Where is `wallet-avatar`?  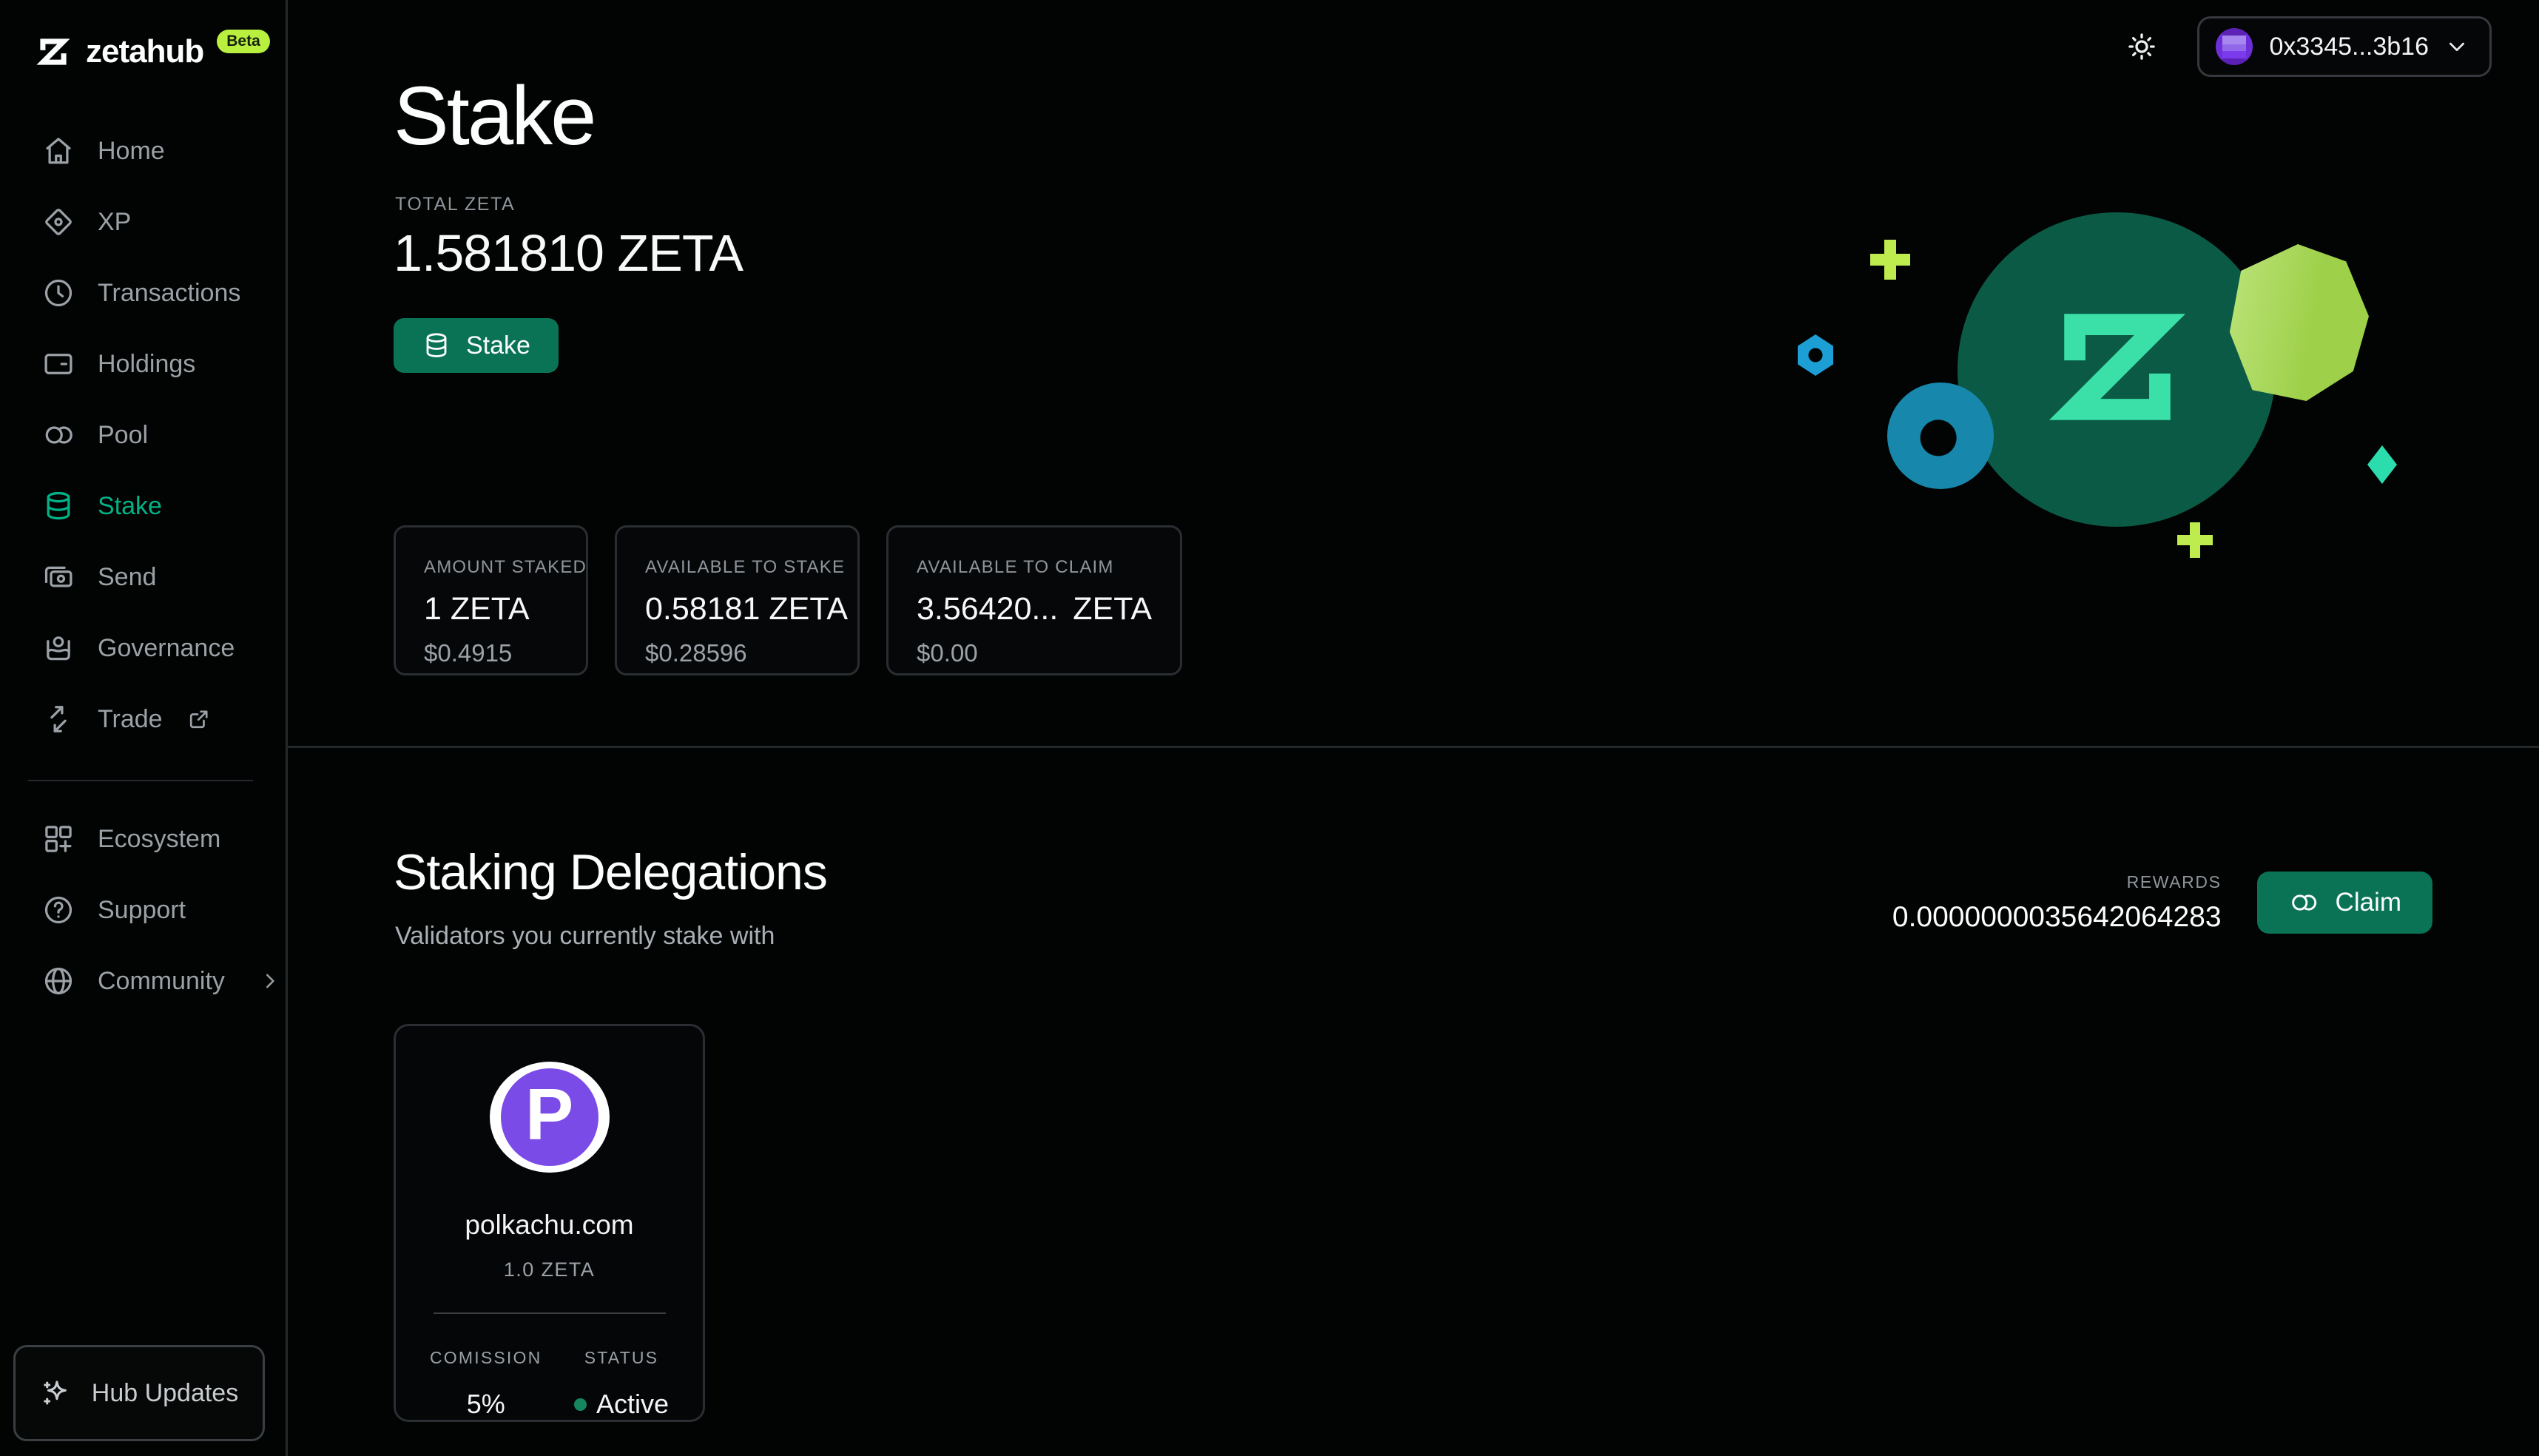 wallet-avatar is located at coordinates (2234, 47).